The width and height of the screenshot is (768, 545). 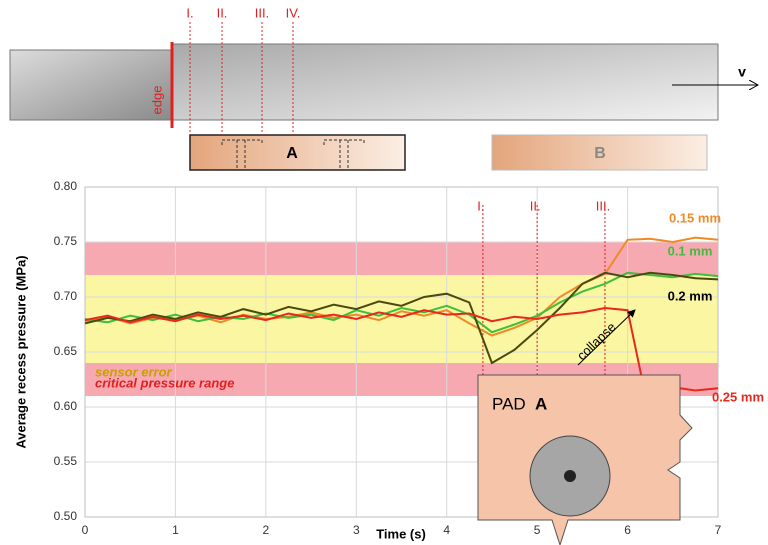 I want to click on collapse-arrow, so click(x=606, y=337).